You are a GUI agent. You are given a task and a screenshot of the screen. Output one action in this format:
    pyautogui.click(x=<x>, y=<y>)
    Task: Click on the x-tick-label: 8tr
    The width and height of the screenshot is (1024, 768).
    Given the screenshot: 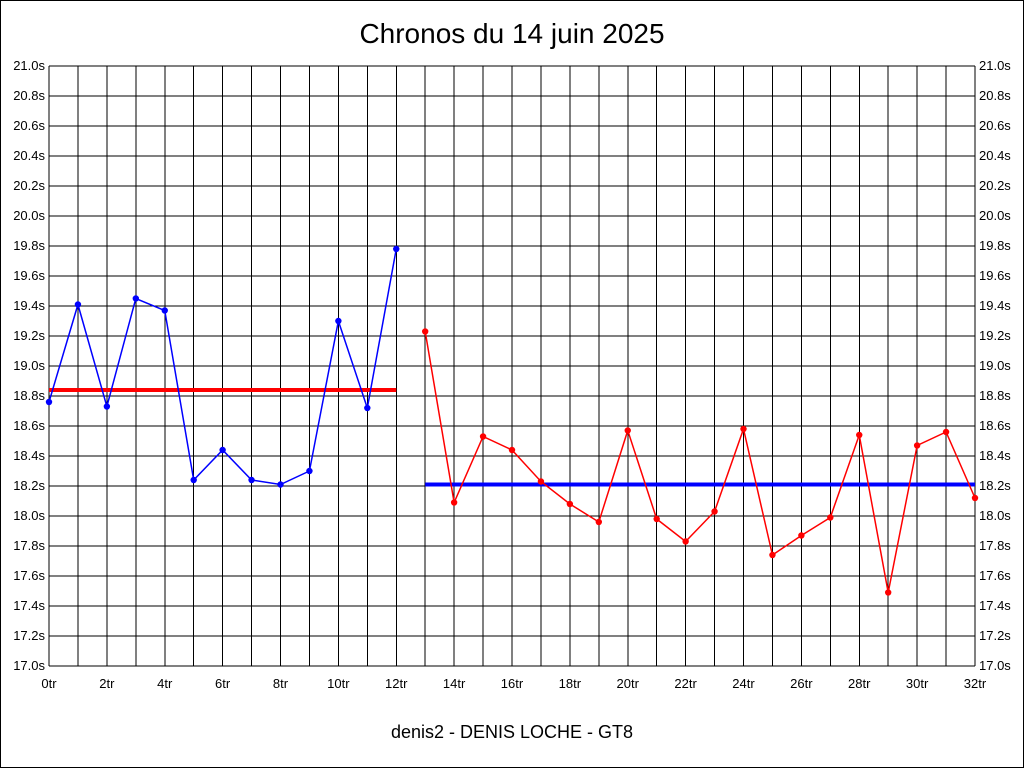 What is the action you would take?
    pyautogui.click(x=281, y=683)
    